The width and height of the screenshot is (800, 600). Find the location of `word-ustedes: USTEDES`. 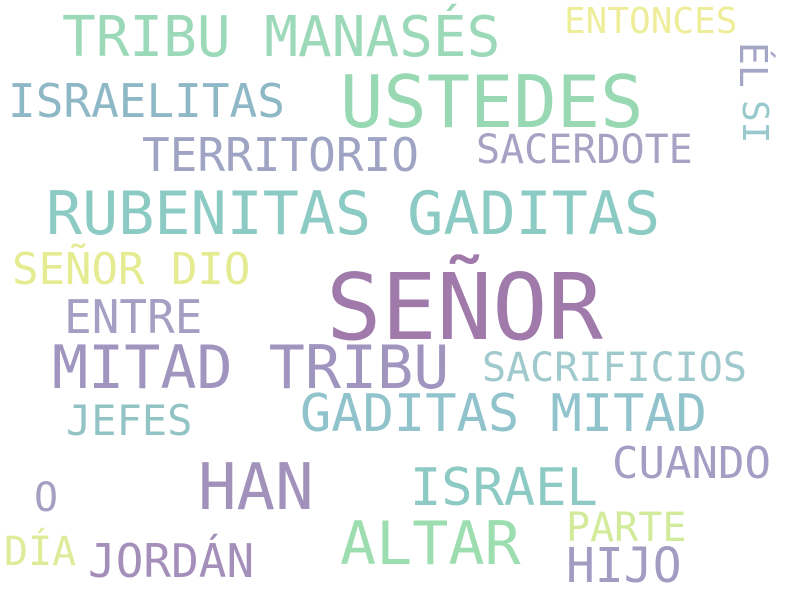

word-ustedes: USTEDES is located at coordinates (492, 102).